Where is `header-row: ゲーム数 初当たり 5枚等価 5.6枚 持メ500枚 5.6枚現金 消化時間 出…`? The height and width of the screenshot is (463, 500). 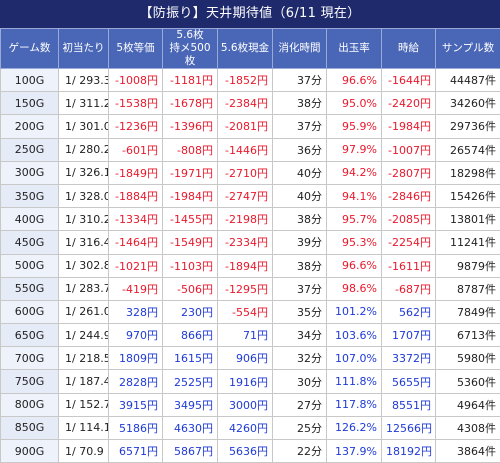
header-row: ゲーム数 初当たり 5枚等価 5.6枚 持メ500枚 5.6枚現金 消化時間 出… is located at coordinates (250, 49).